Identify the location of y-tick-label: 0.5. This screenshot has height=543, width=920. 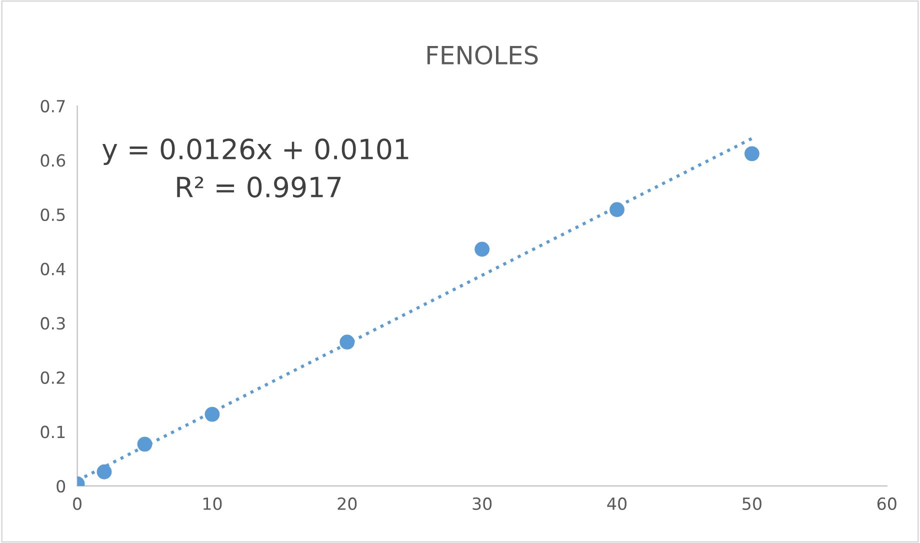
(52, 215).